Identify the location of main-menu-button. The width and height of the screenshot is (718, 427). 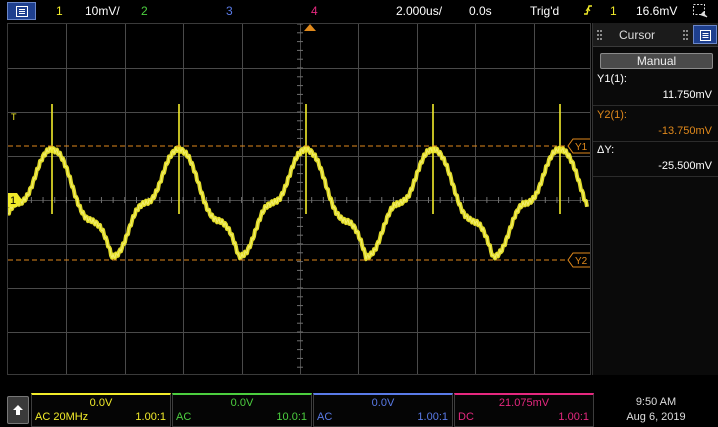
(21, 11).